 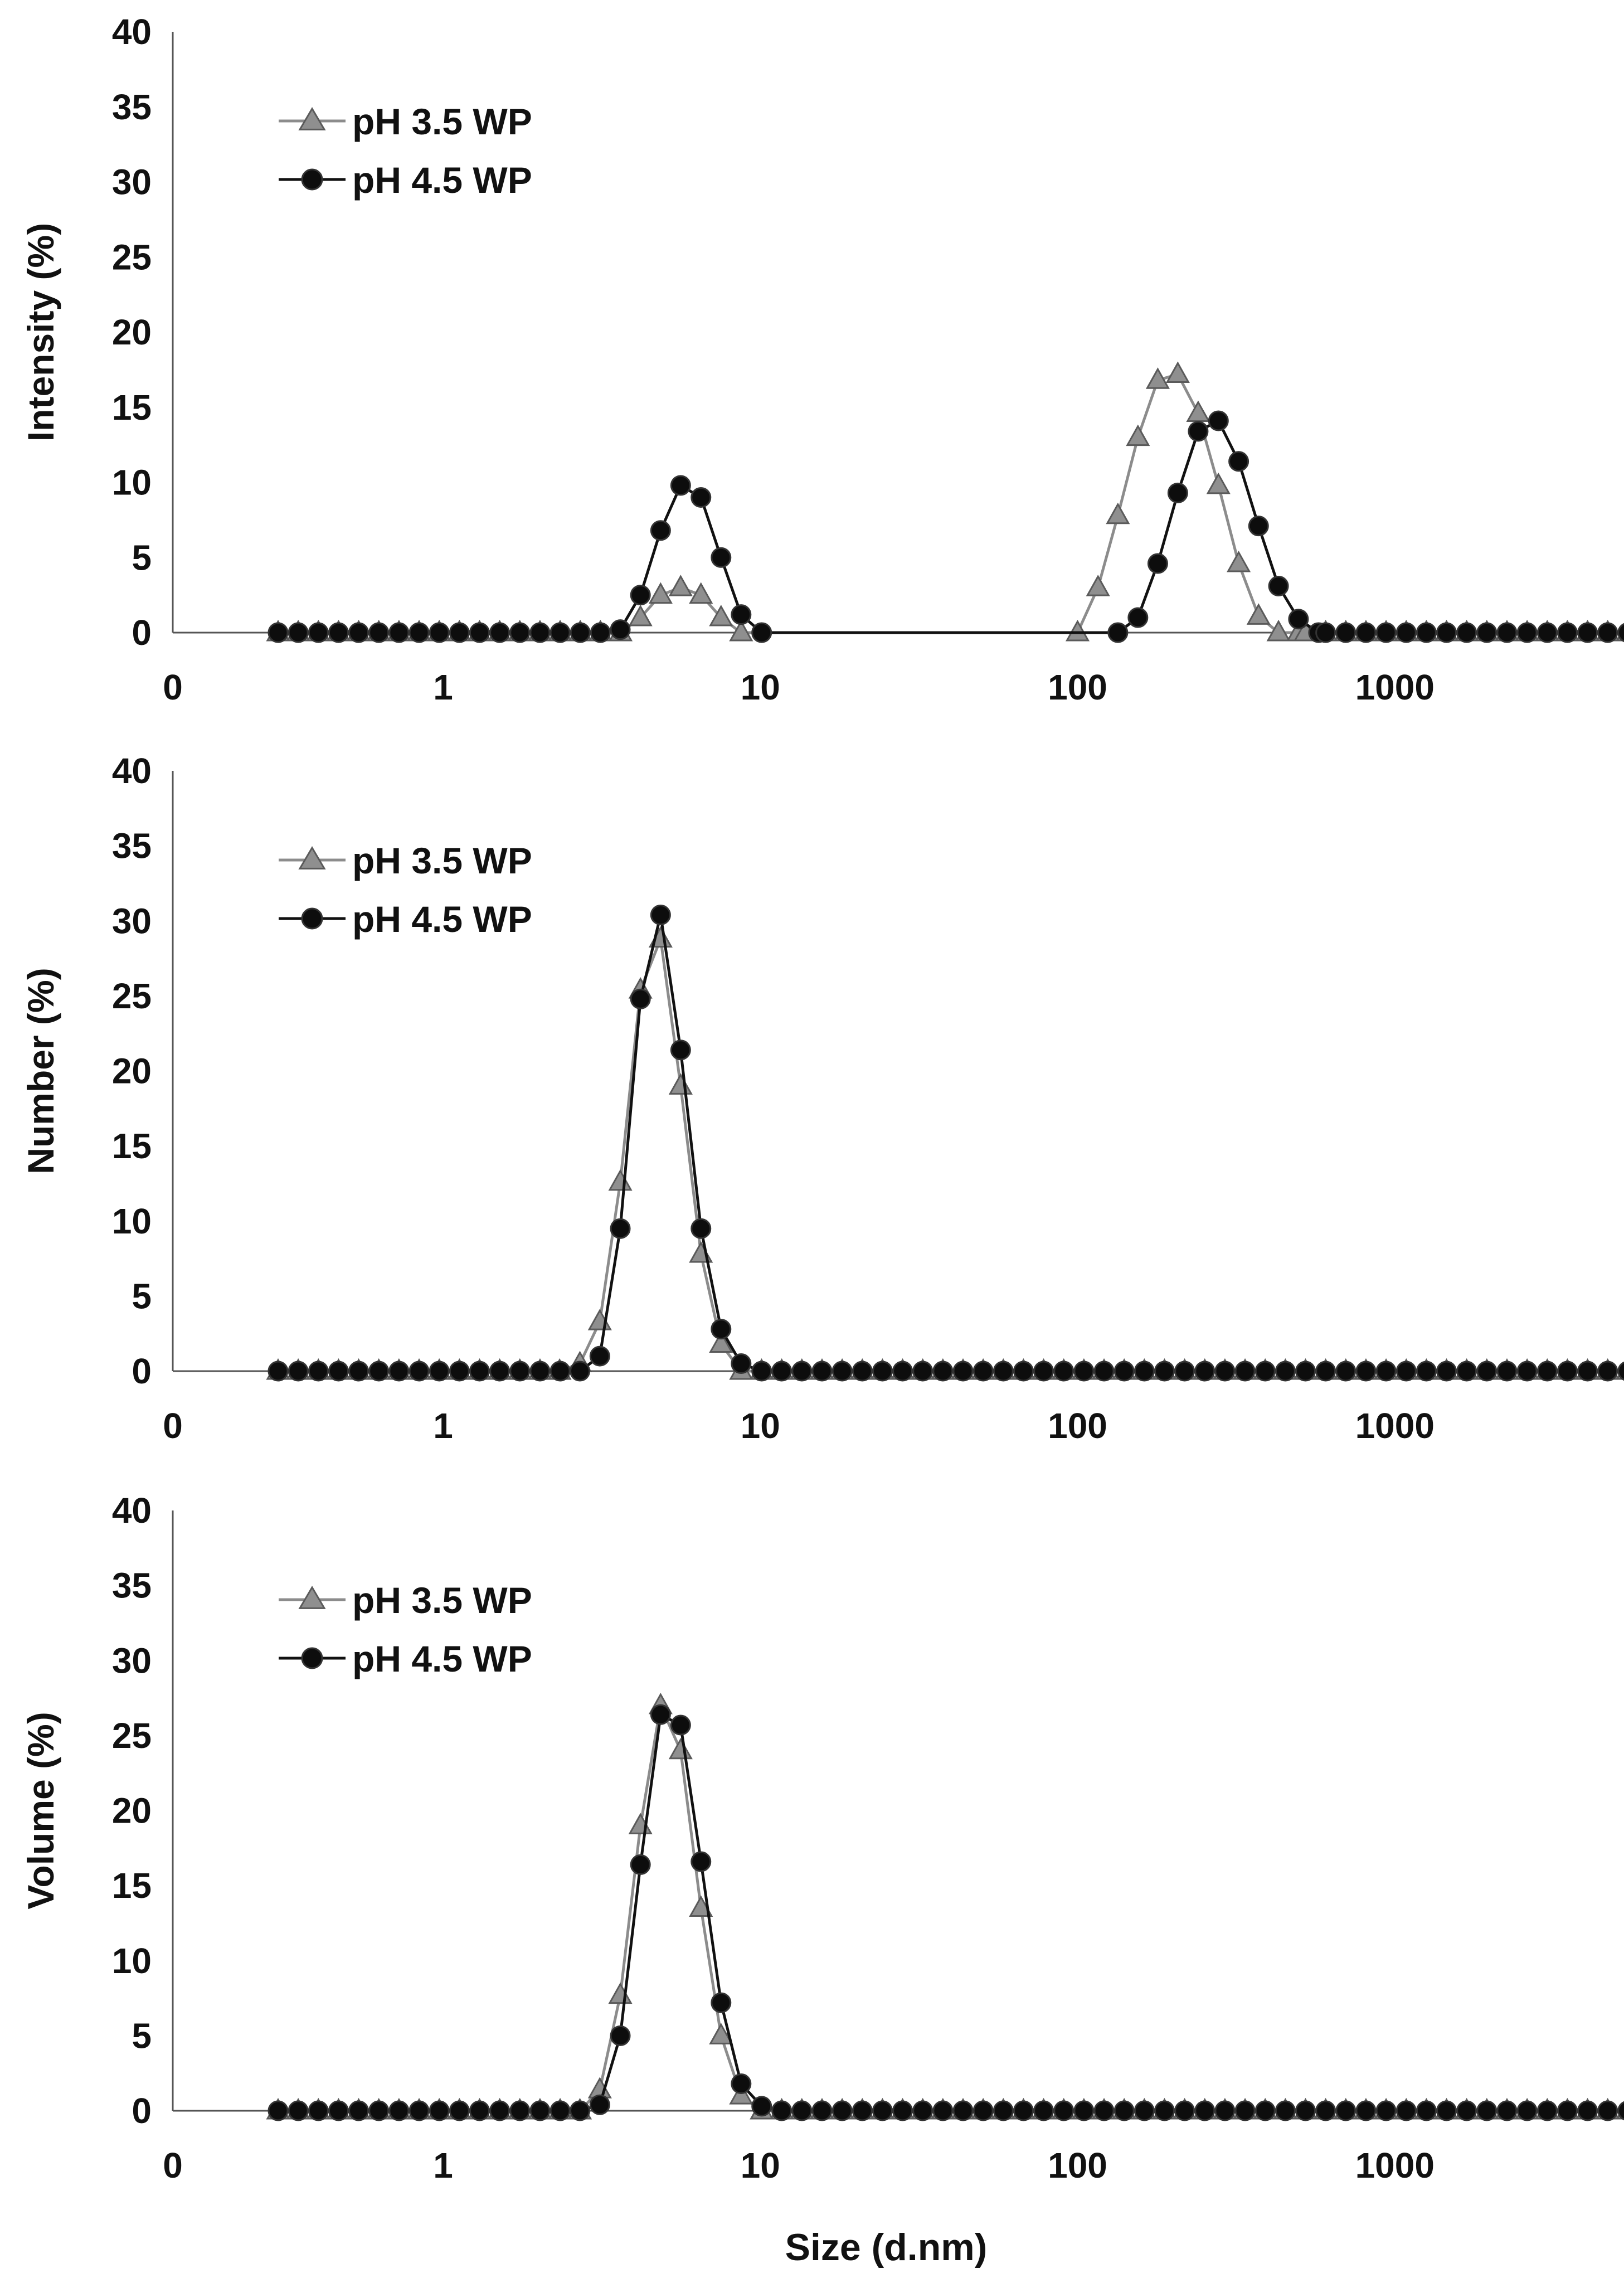 What do you see at coordinates (132, 1736) in the screenshot?
I see `y-tick-label: 25` at bounding box center [132, 1736].